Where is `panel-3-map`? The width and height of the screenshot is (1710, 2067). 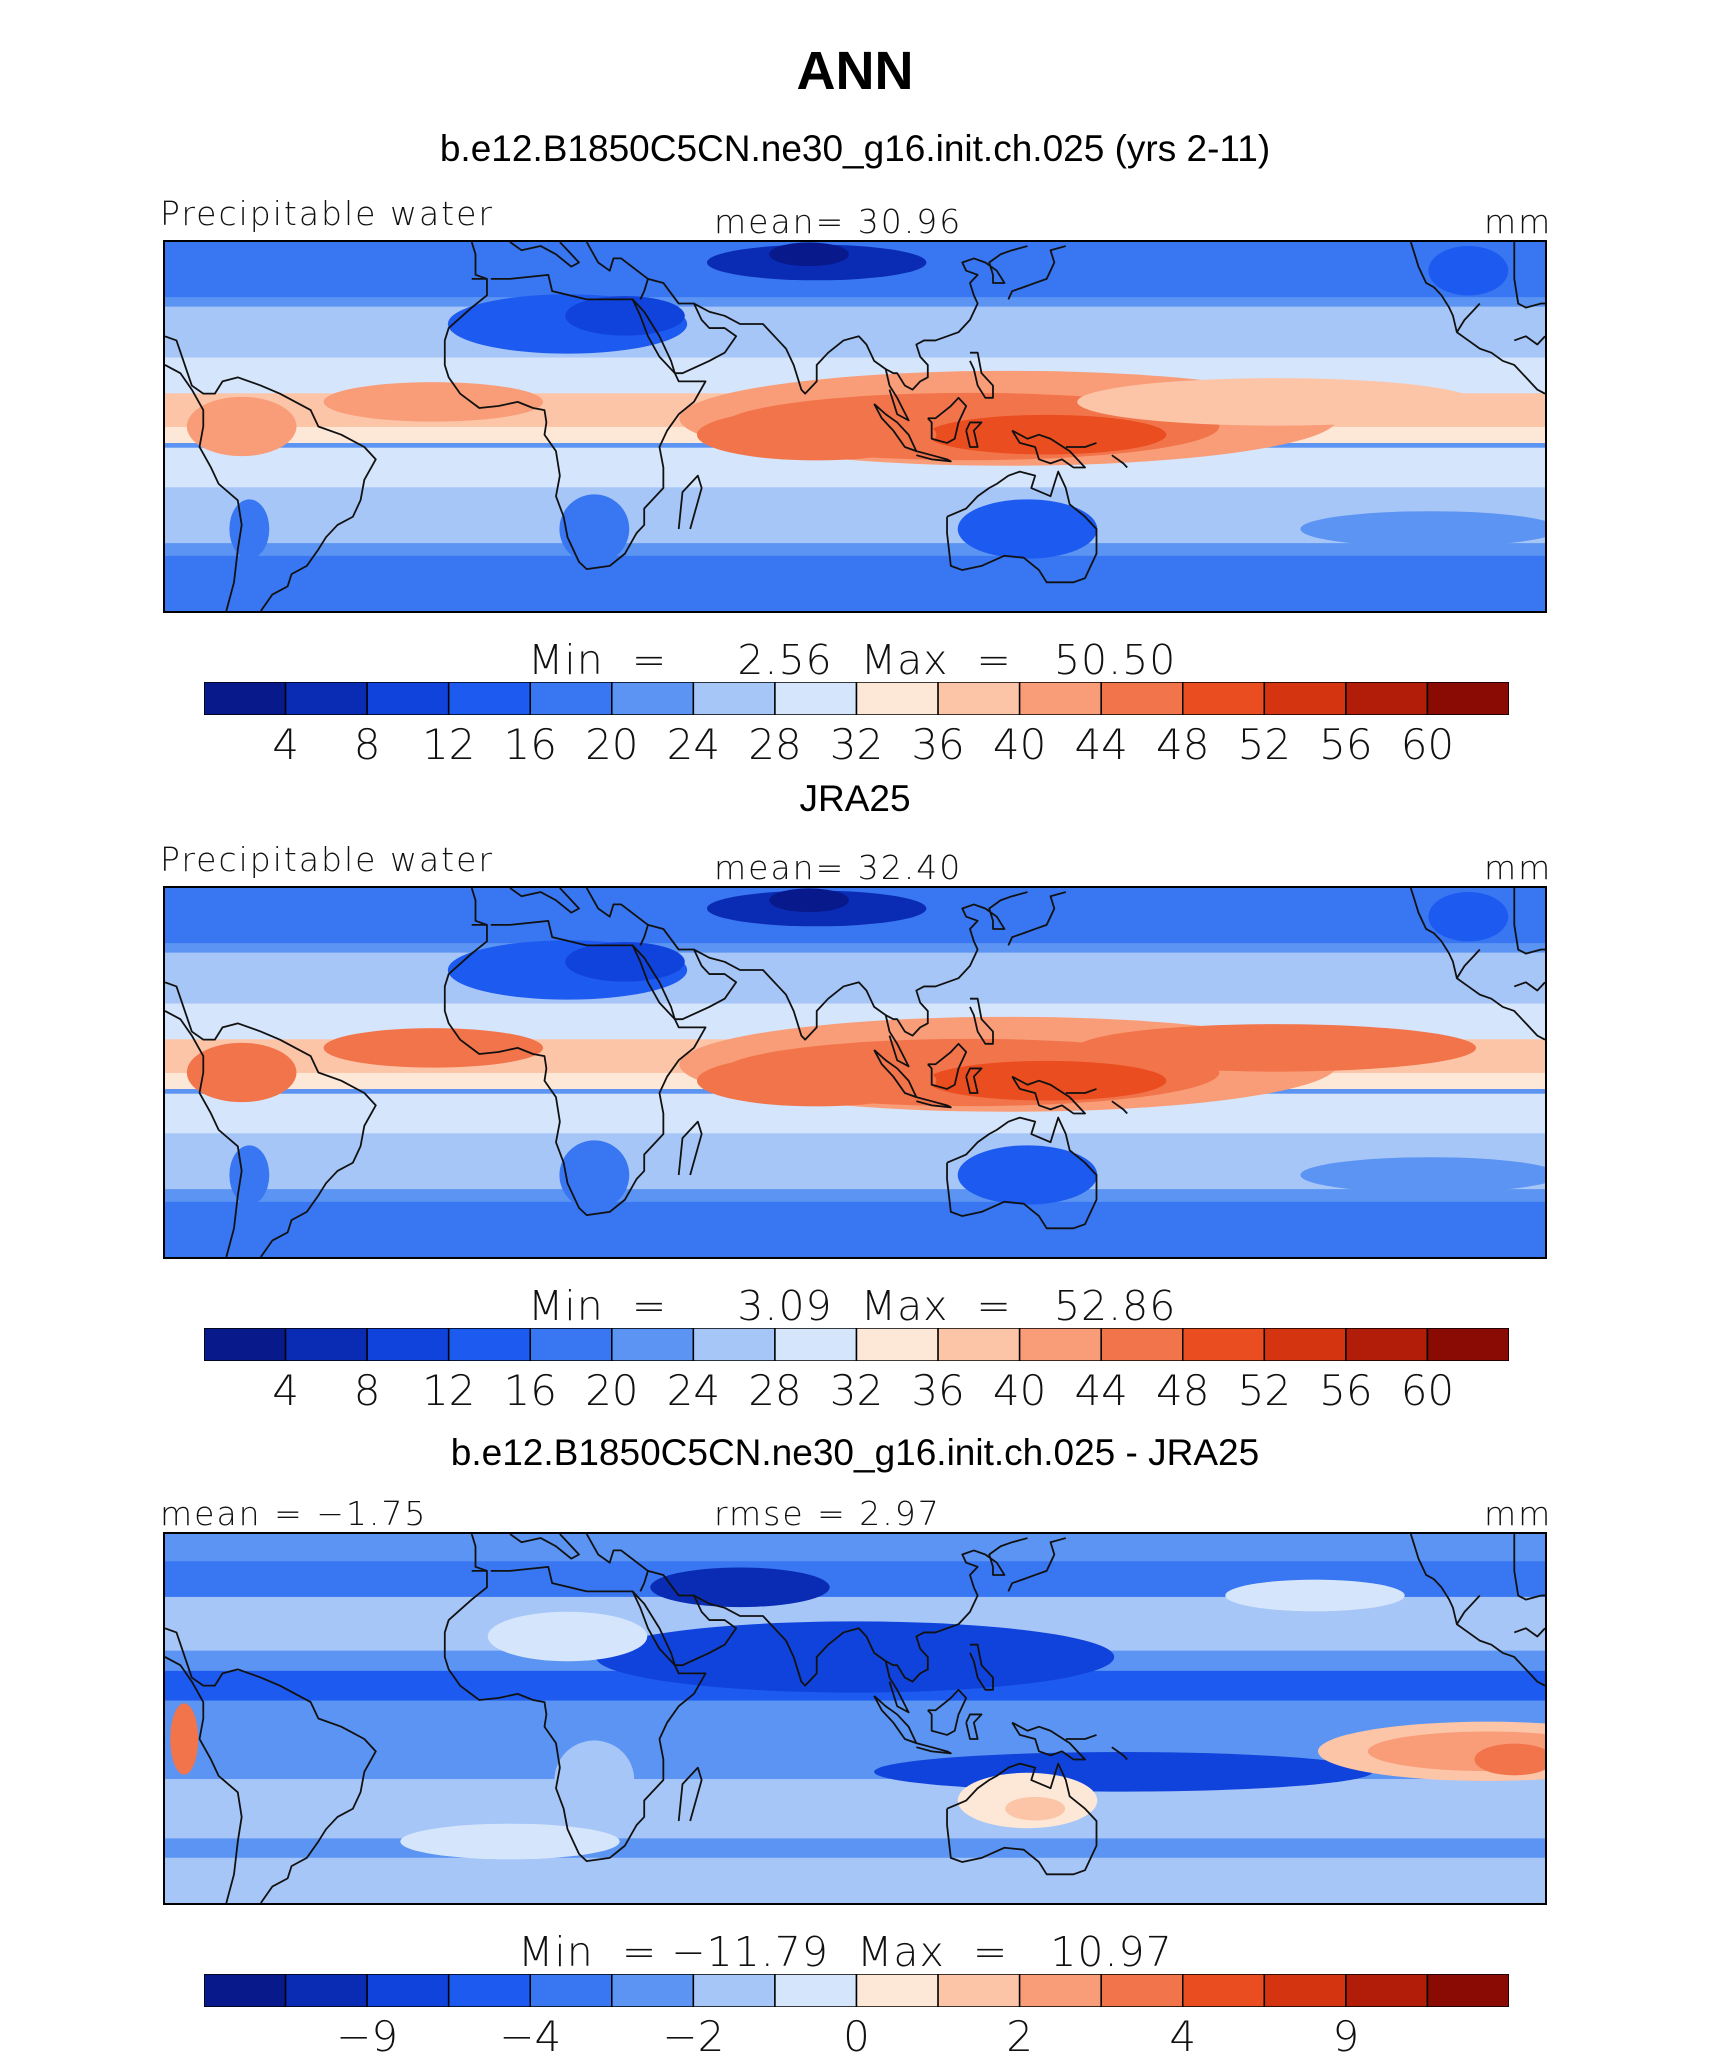
panel-3-map is located at coordinates (855, 1718).